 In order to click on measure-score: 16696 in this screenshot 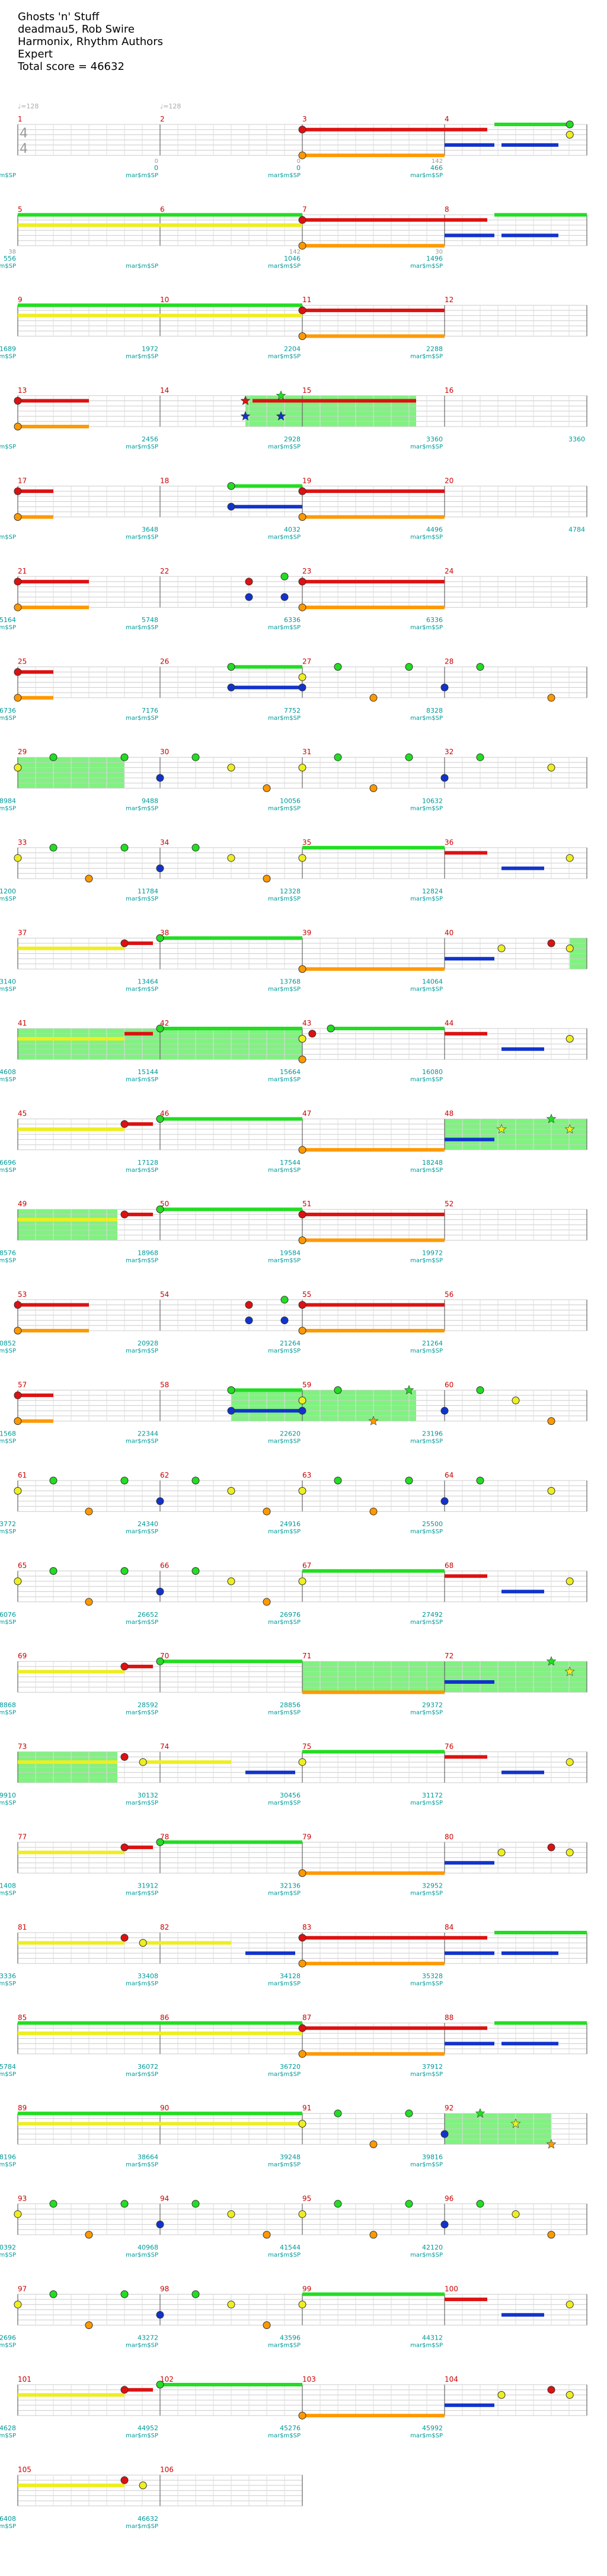, I will do `click(8, 1163)`.